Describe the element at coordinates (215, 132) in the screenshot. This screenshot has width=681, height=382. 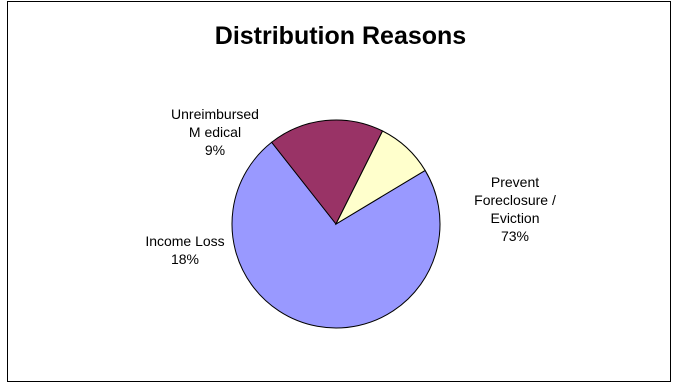
I see `slice-label-unreimbursed-medical: Unreimbursed M edical 9%` at that location.